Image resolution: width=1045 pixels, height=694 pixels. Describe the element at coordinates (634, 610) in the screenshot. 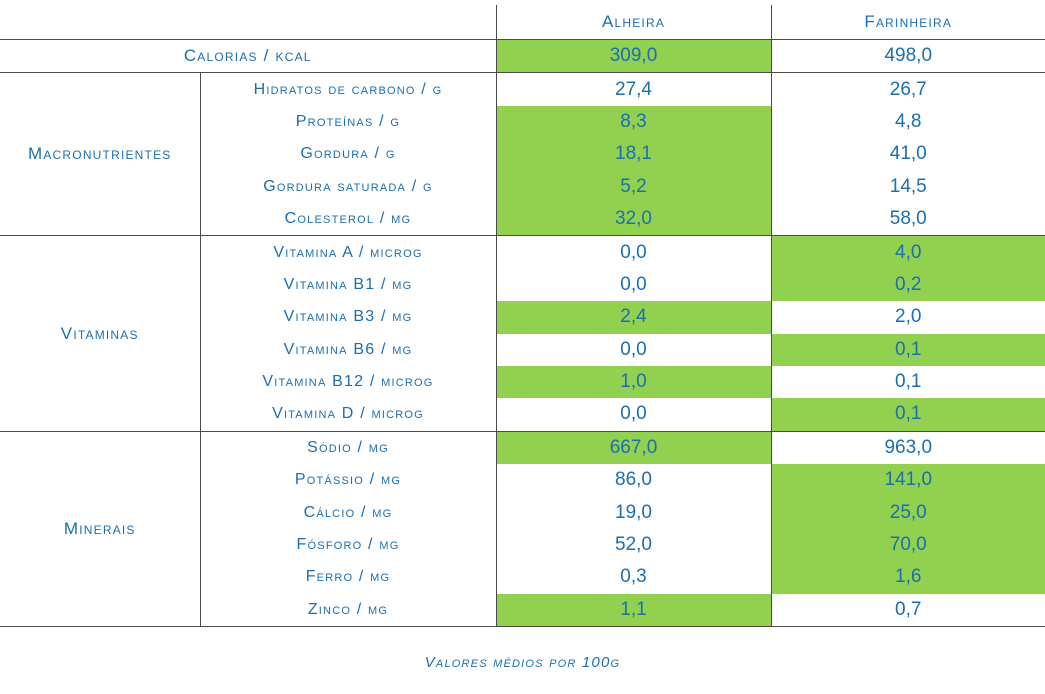

I see `alheira-value: 1,1` at that location.